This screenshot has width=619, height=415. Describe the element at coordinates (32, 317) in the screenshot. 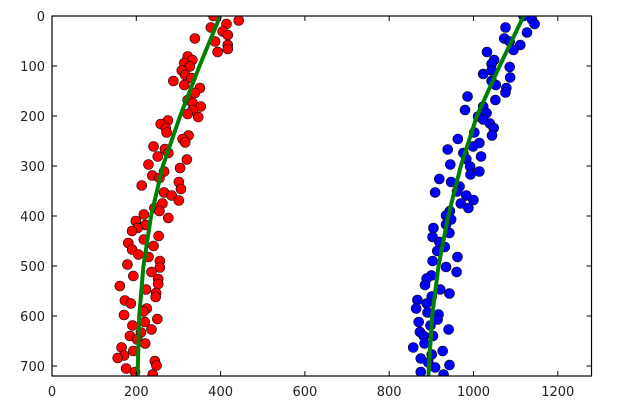

I see `y-tick-label: 600` at that location.